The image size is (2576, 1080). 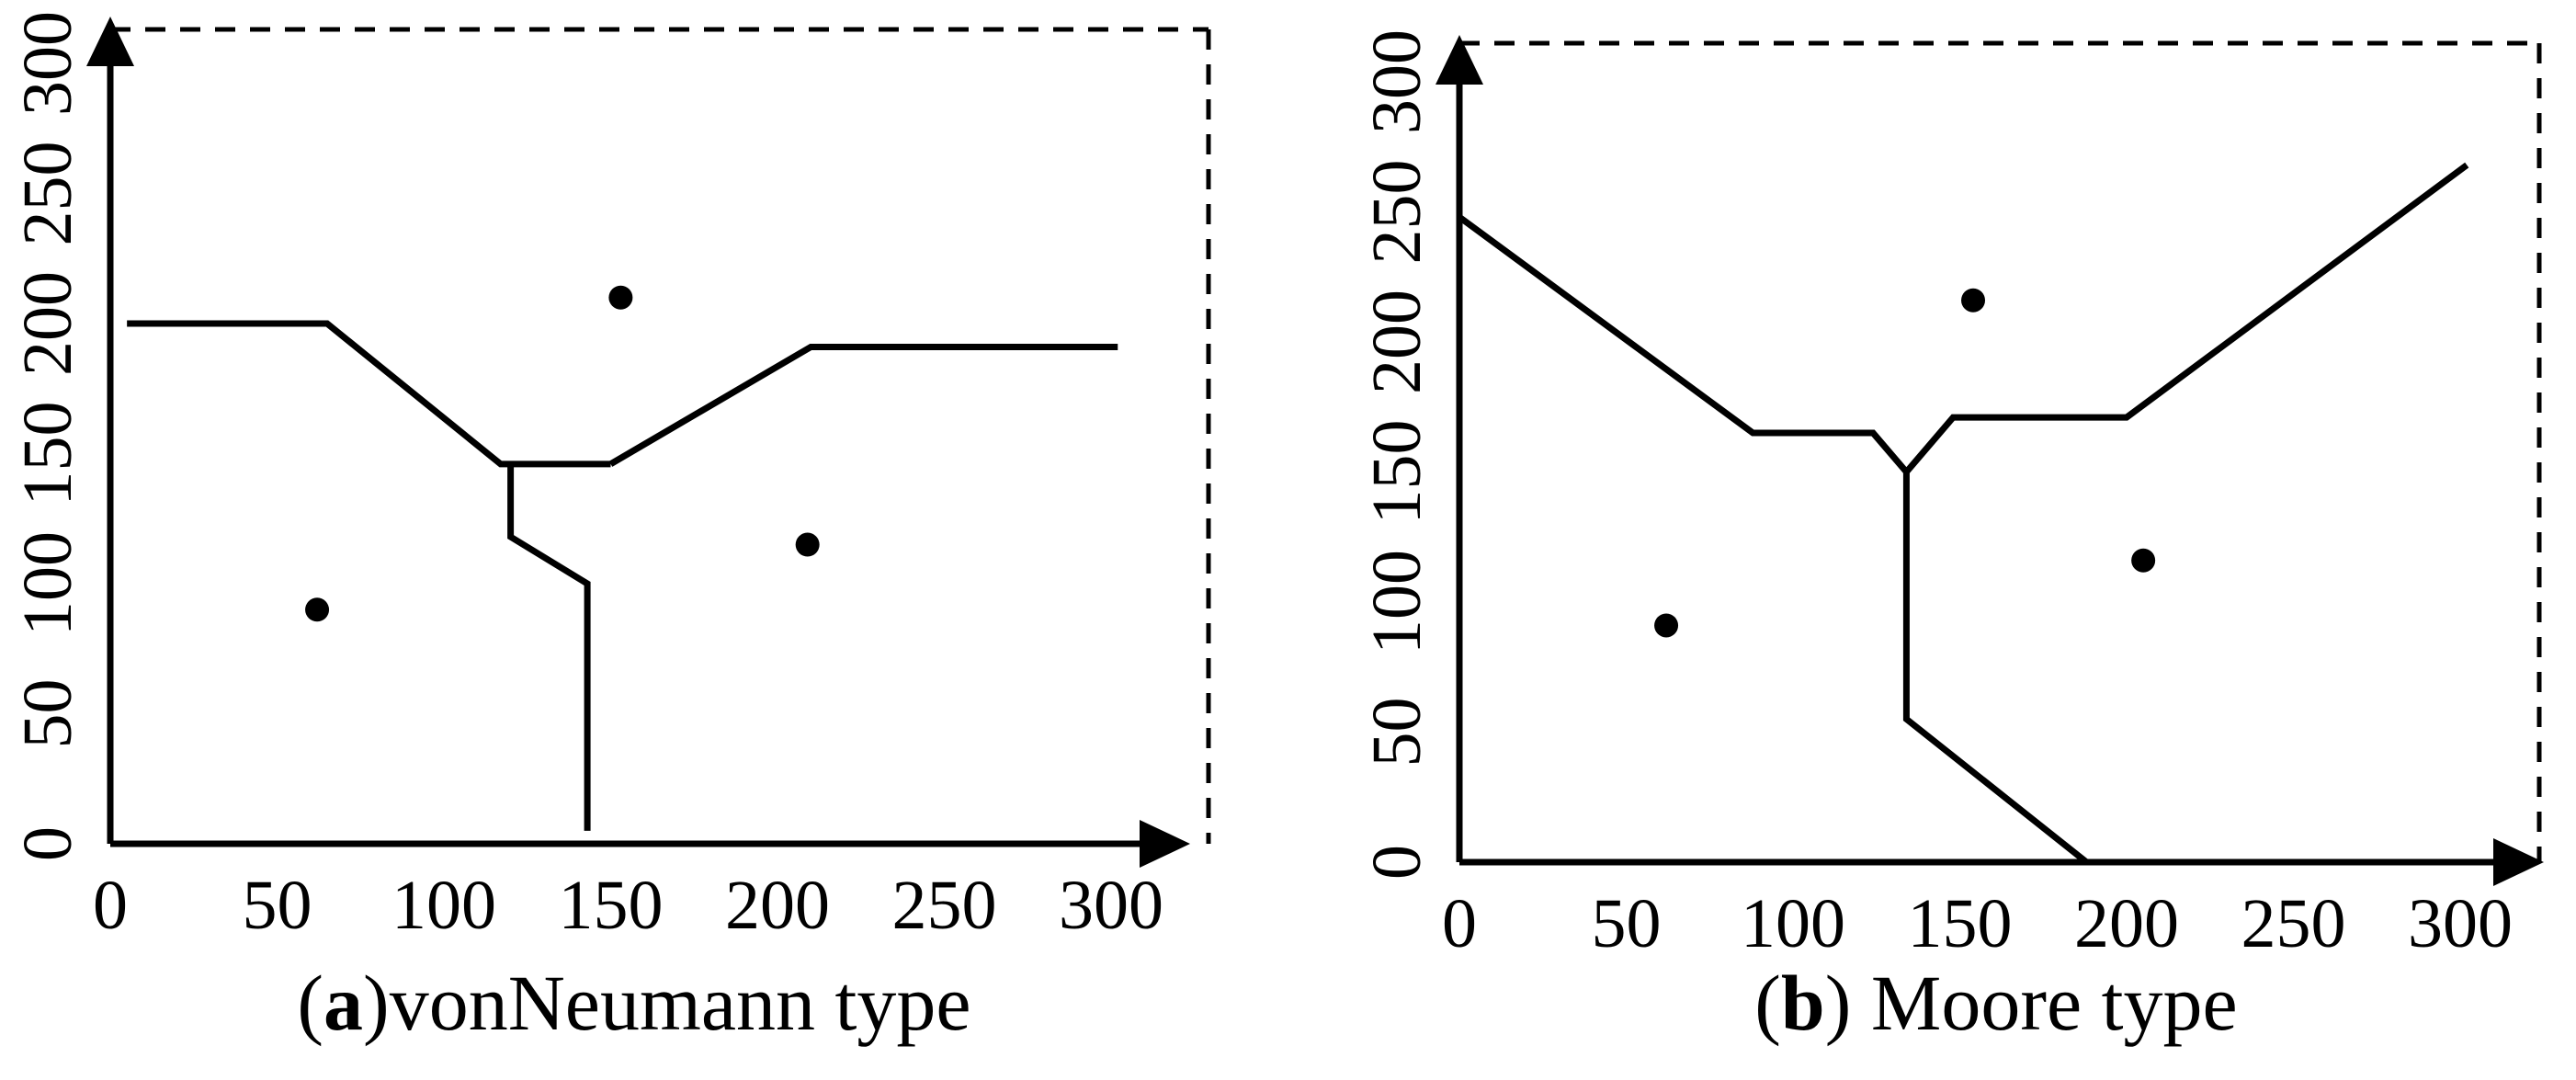 What do you see at coordinates (1459, 60) in the screenshot?
I see `panel-b-y-arrow-icon` at bounding box center [1459, 60].